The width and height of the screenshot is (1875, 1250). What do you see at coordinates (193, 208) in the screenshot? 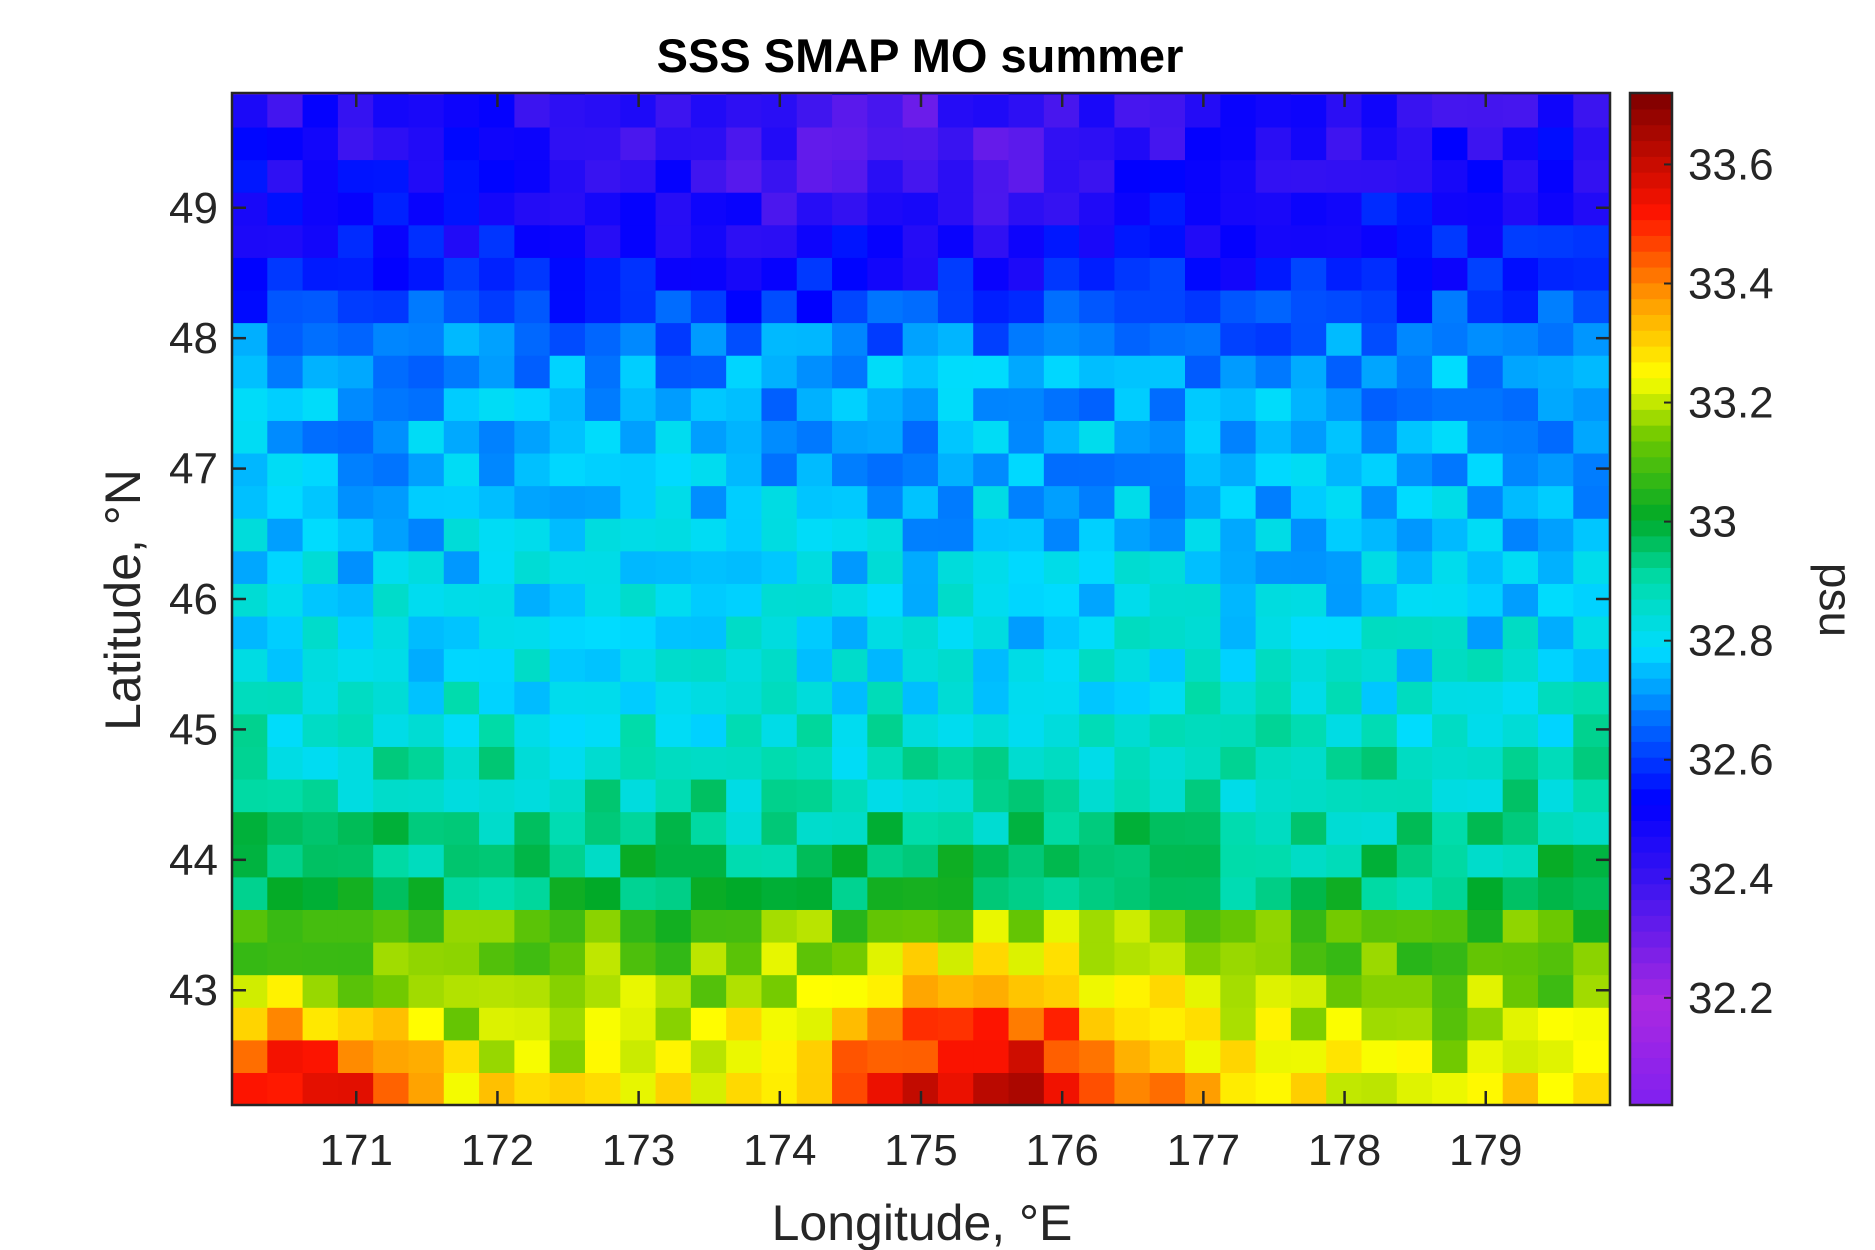
I see `y-tick-label: 49` at bounding box center [193, 208].